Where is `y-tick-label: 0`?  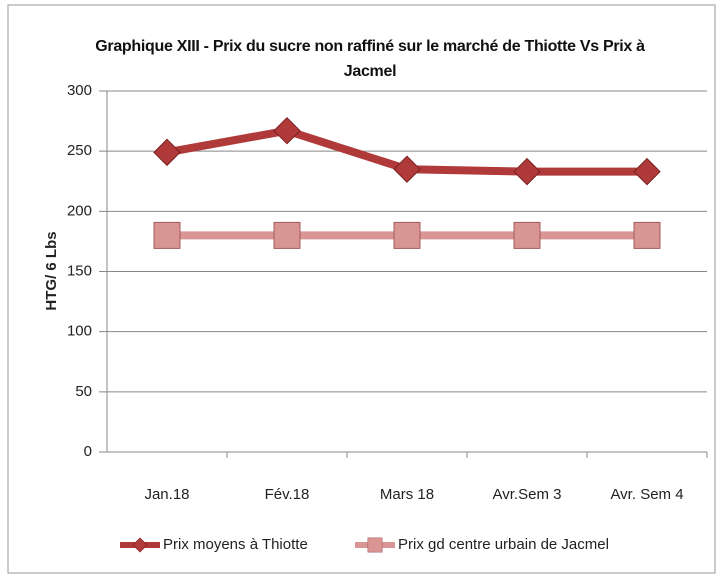
y-tick-label: 0 is located at coordinates (88, 451).